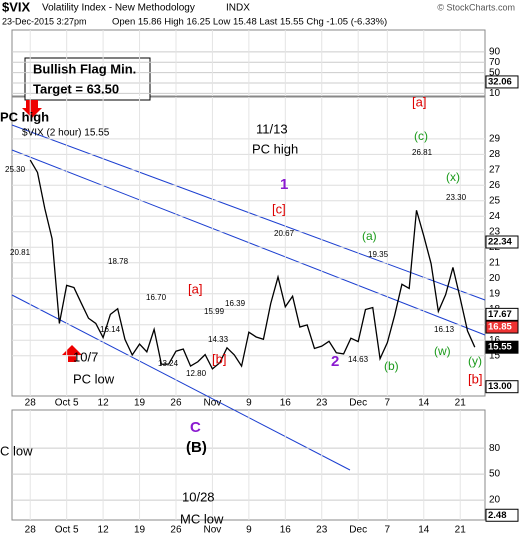 Image resolution: width=520 pixels, height=545 pixels. Describe the element at coordinates (20, 252) in the screenshot. I see `annotation: 20.81` at that location.